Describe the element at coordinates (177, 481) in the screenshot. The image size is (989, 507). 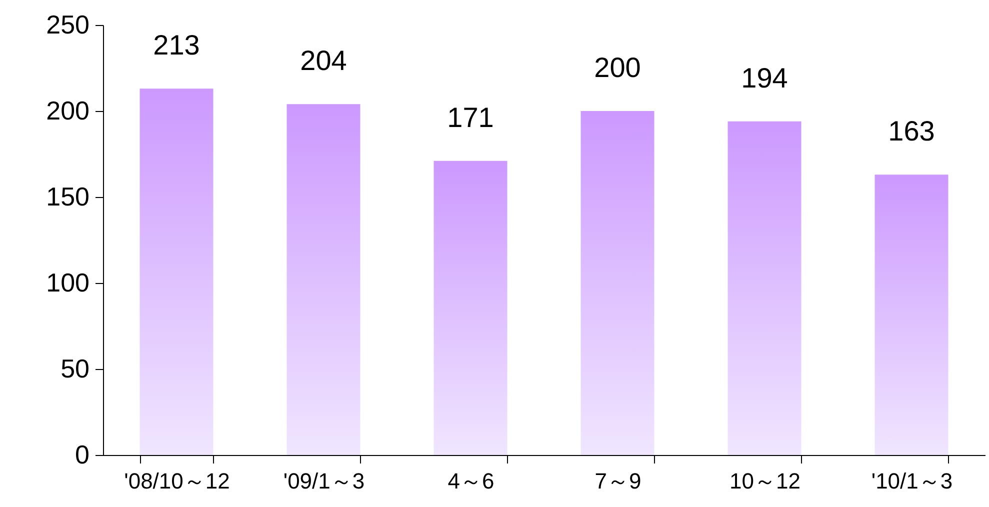
I see `x-tick-label: '08/10～12` at that location.